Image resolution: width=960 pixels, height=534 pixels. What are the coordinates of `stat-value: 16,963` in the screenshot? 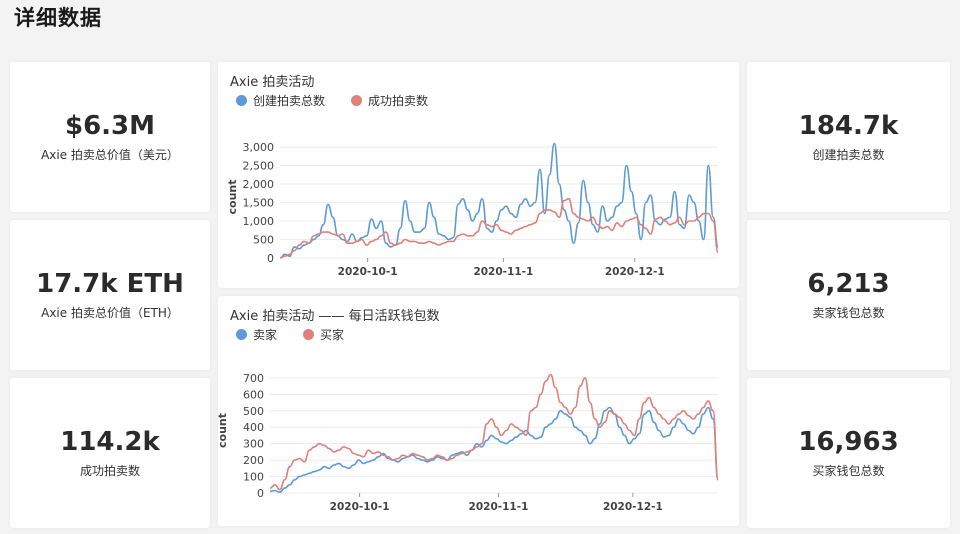 It's located at (848, 441).